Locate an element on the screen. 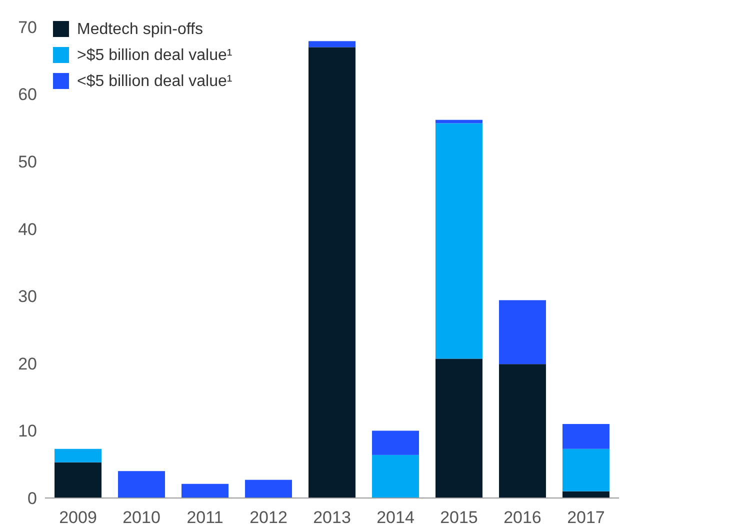  y-tick-label: 20 is located at coordinates (27, 364).